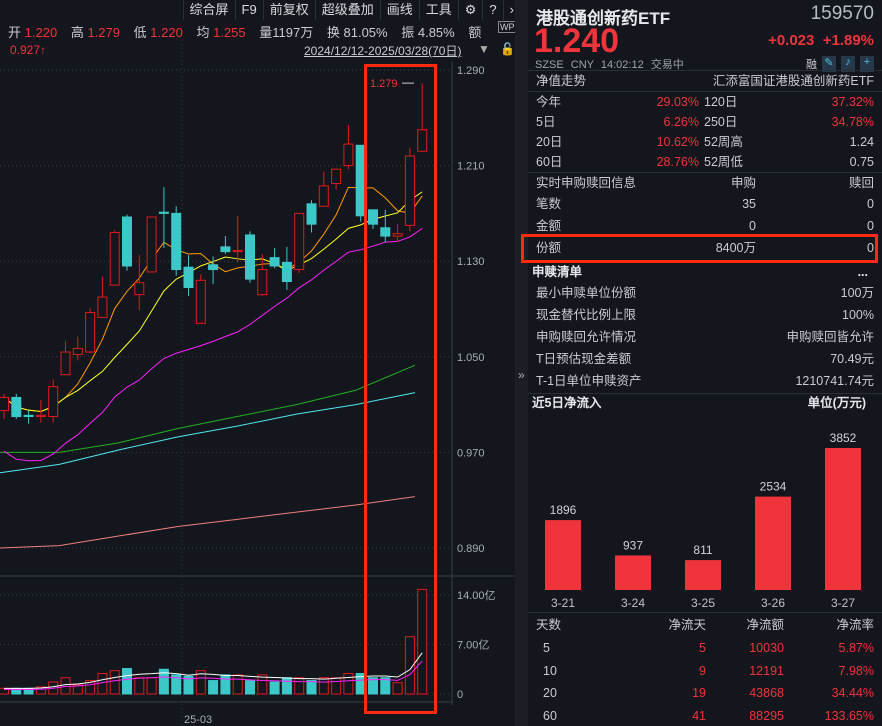  I want to click on vol-label: 量, so click(266, 32).